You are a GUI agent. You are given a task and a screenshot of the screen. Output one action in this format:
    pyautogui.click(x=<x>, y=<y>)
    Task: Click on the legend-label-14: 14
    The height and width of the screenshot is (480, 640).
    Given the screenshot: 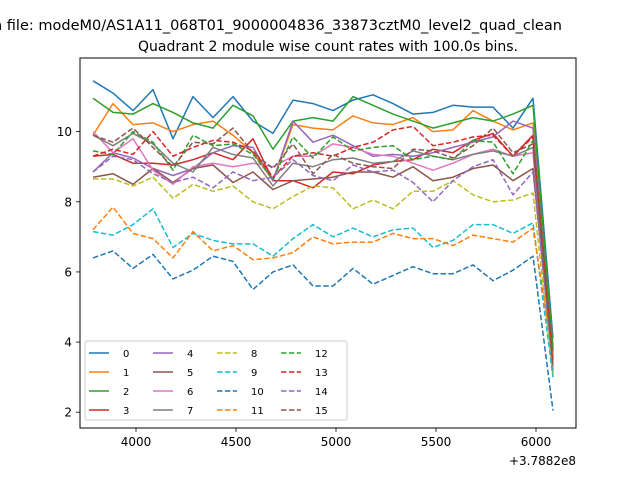 What is the action you would take?
    pyautogui.click(x=321, y=392)
    